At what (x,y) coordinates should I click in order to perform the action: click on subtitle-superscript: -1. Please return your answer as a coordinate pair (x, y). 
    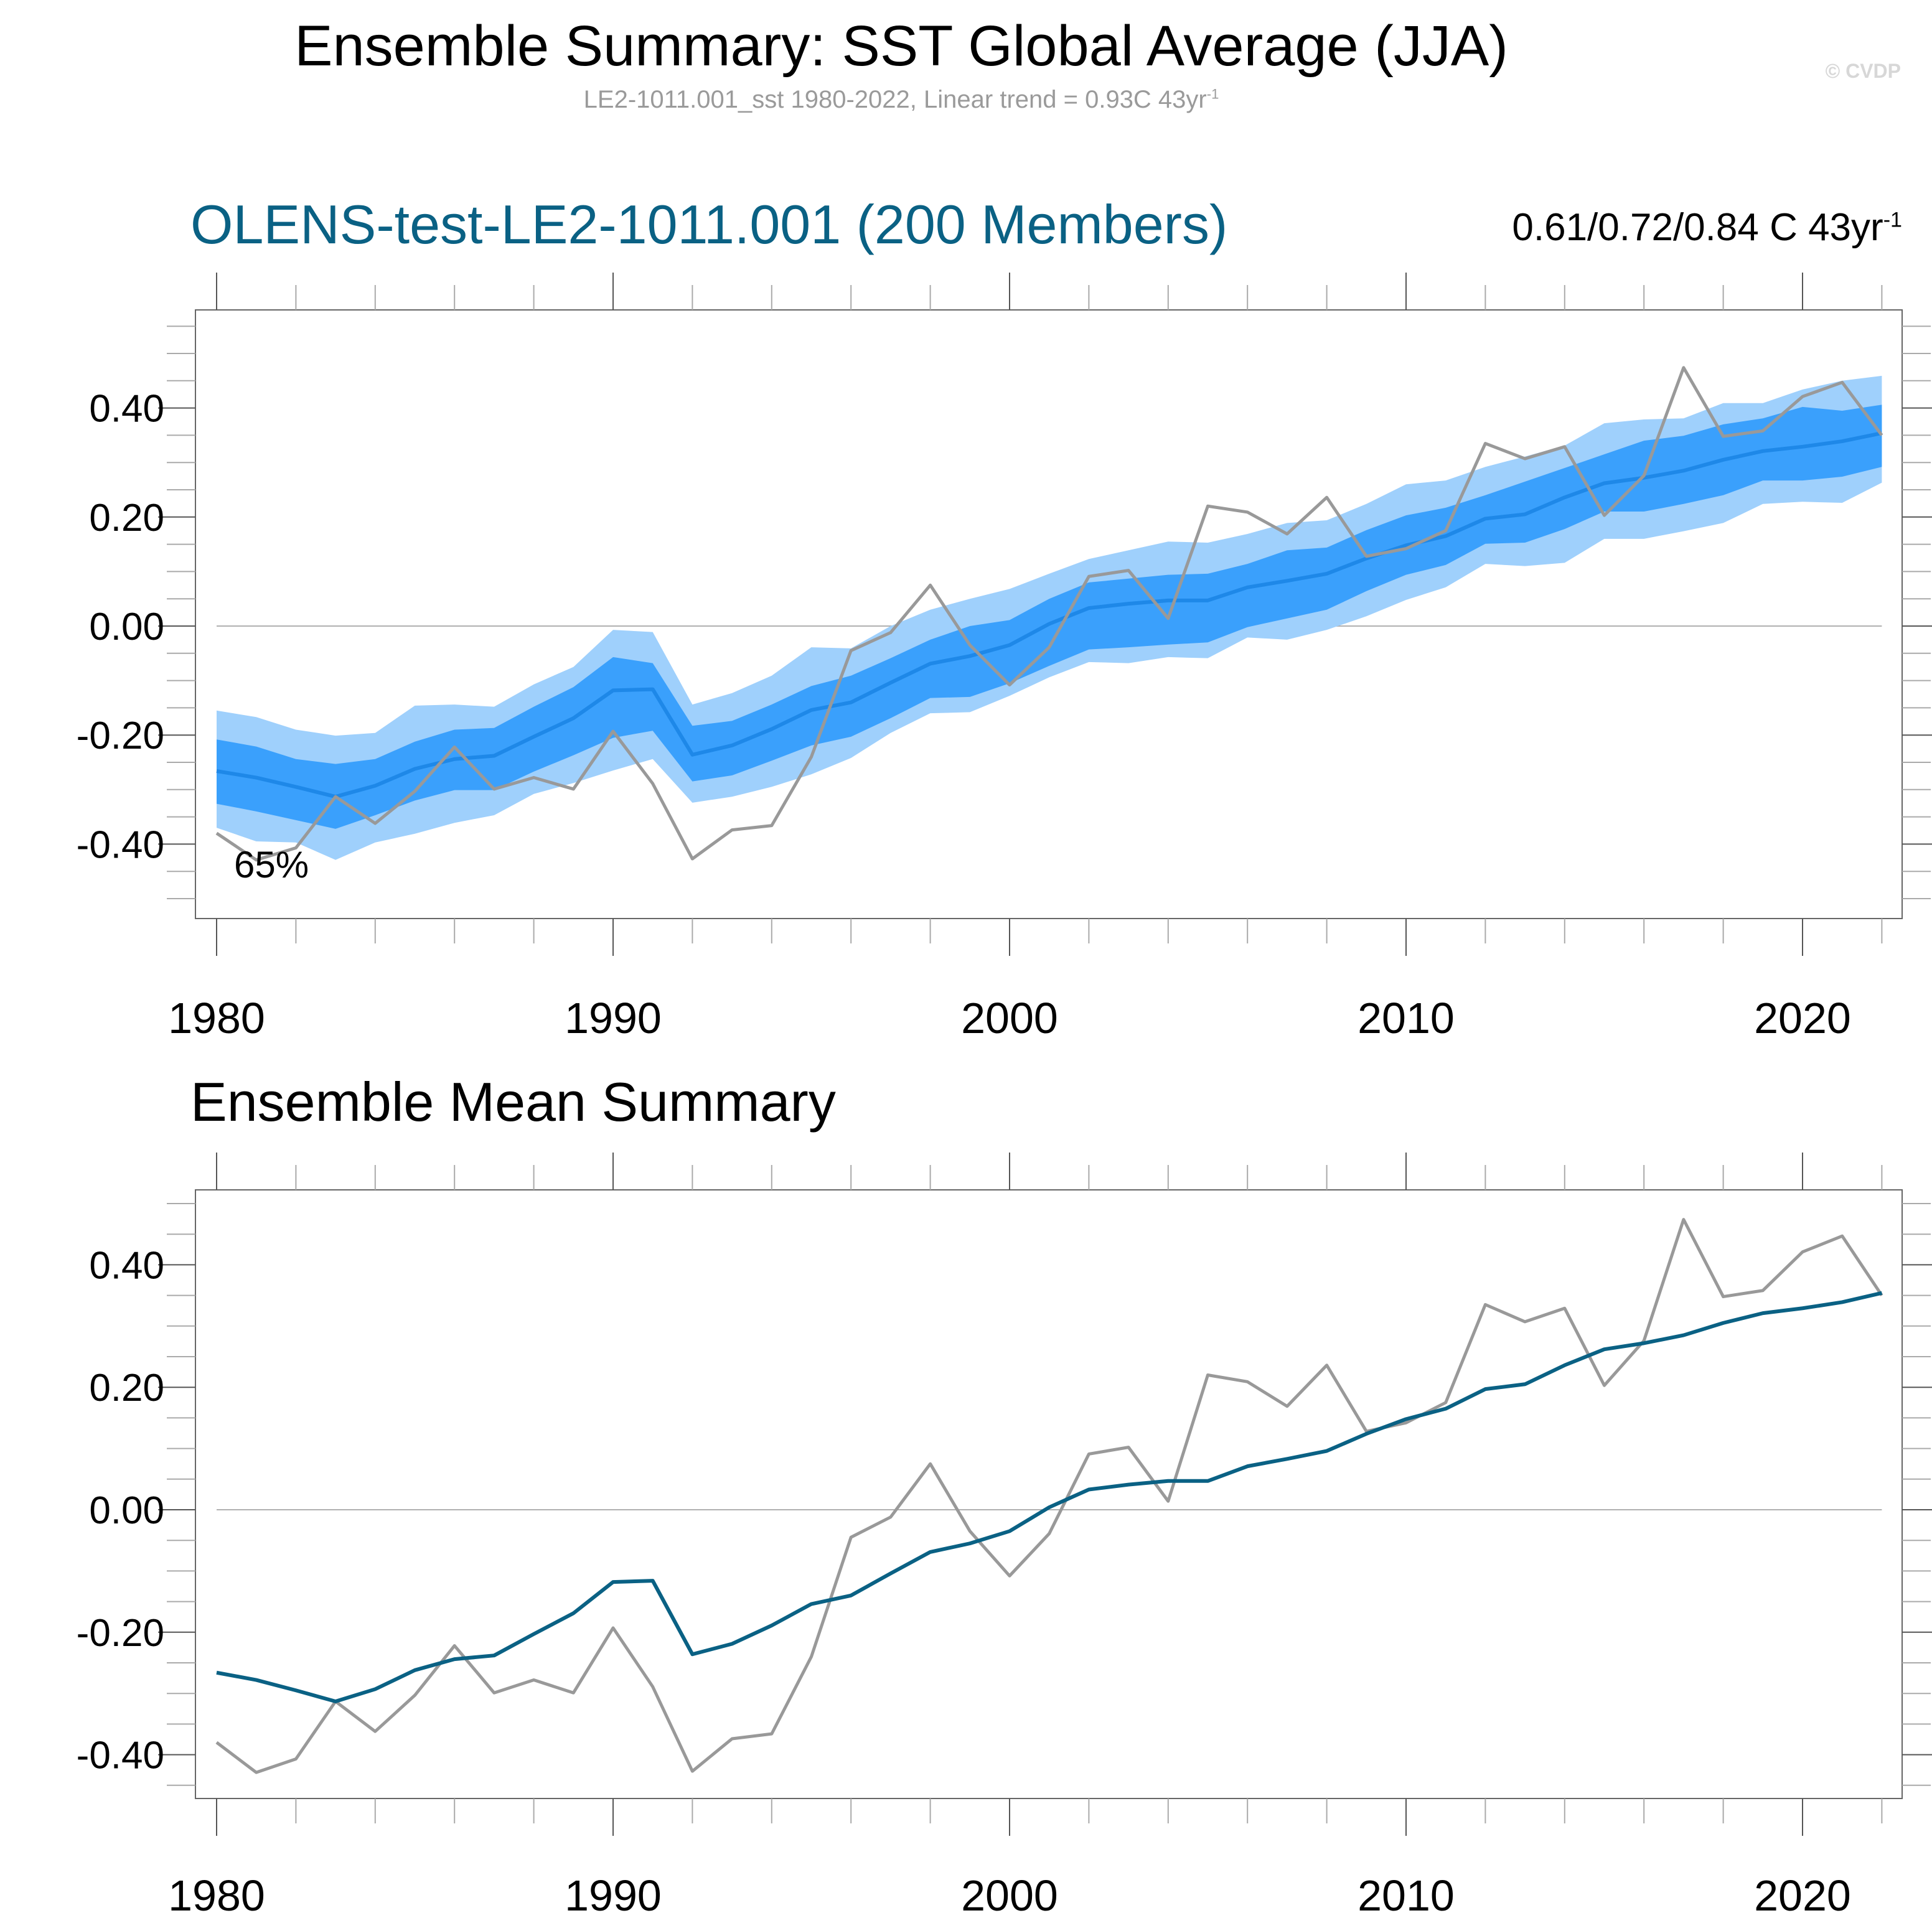
    Looking at the image, I should click on (1212, 94).